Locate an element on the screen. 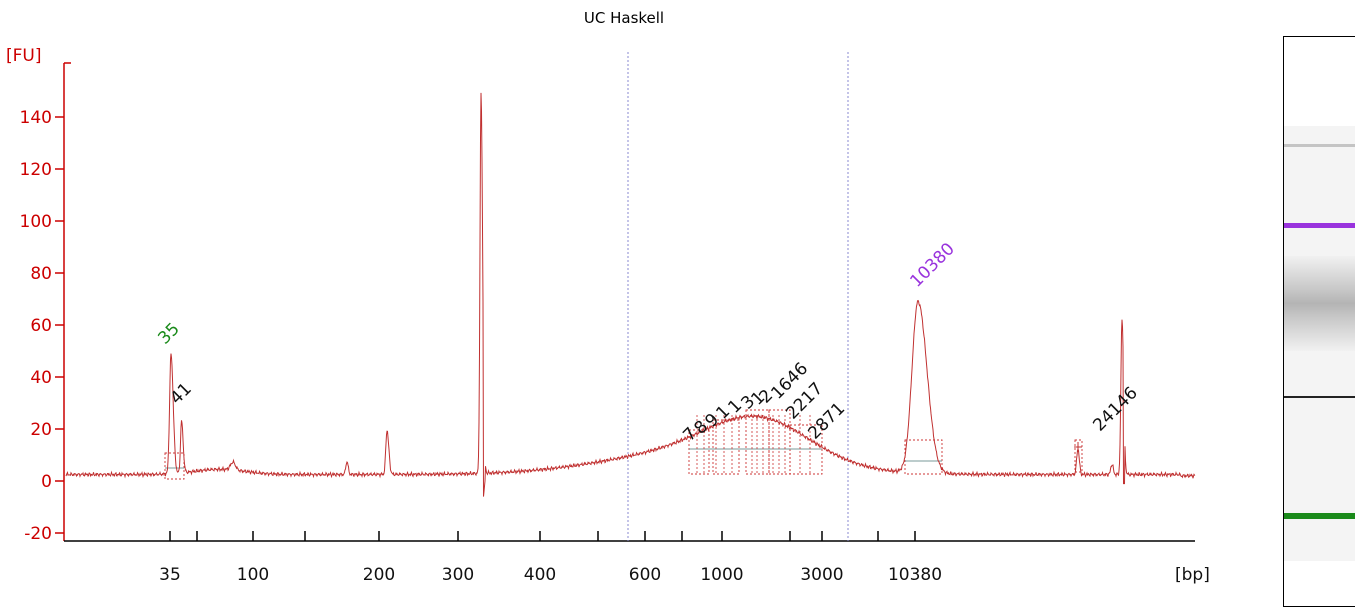  x-tick-label: 3000 is located at coordinates (821, 575).